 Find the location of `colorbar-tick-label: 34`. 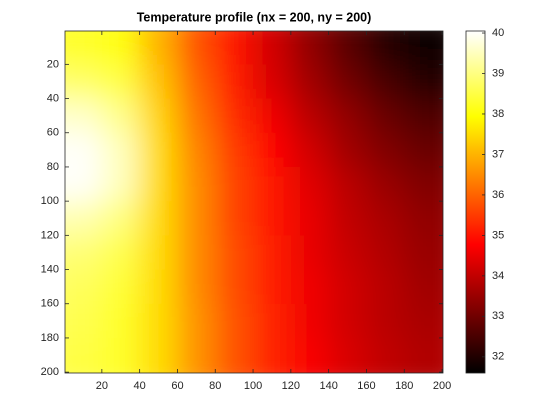

colorbar-tick-label: 34 is located at coordinates (498, 276).